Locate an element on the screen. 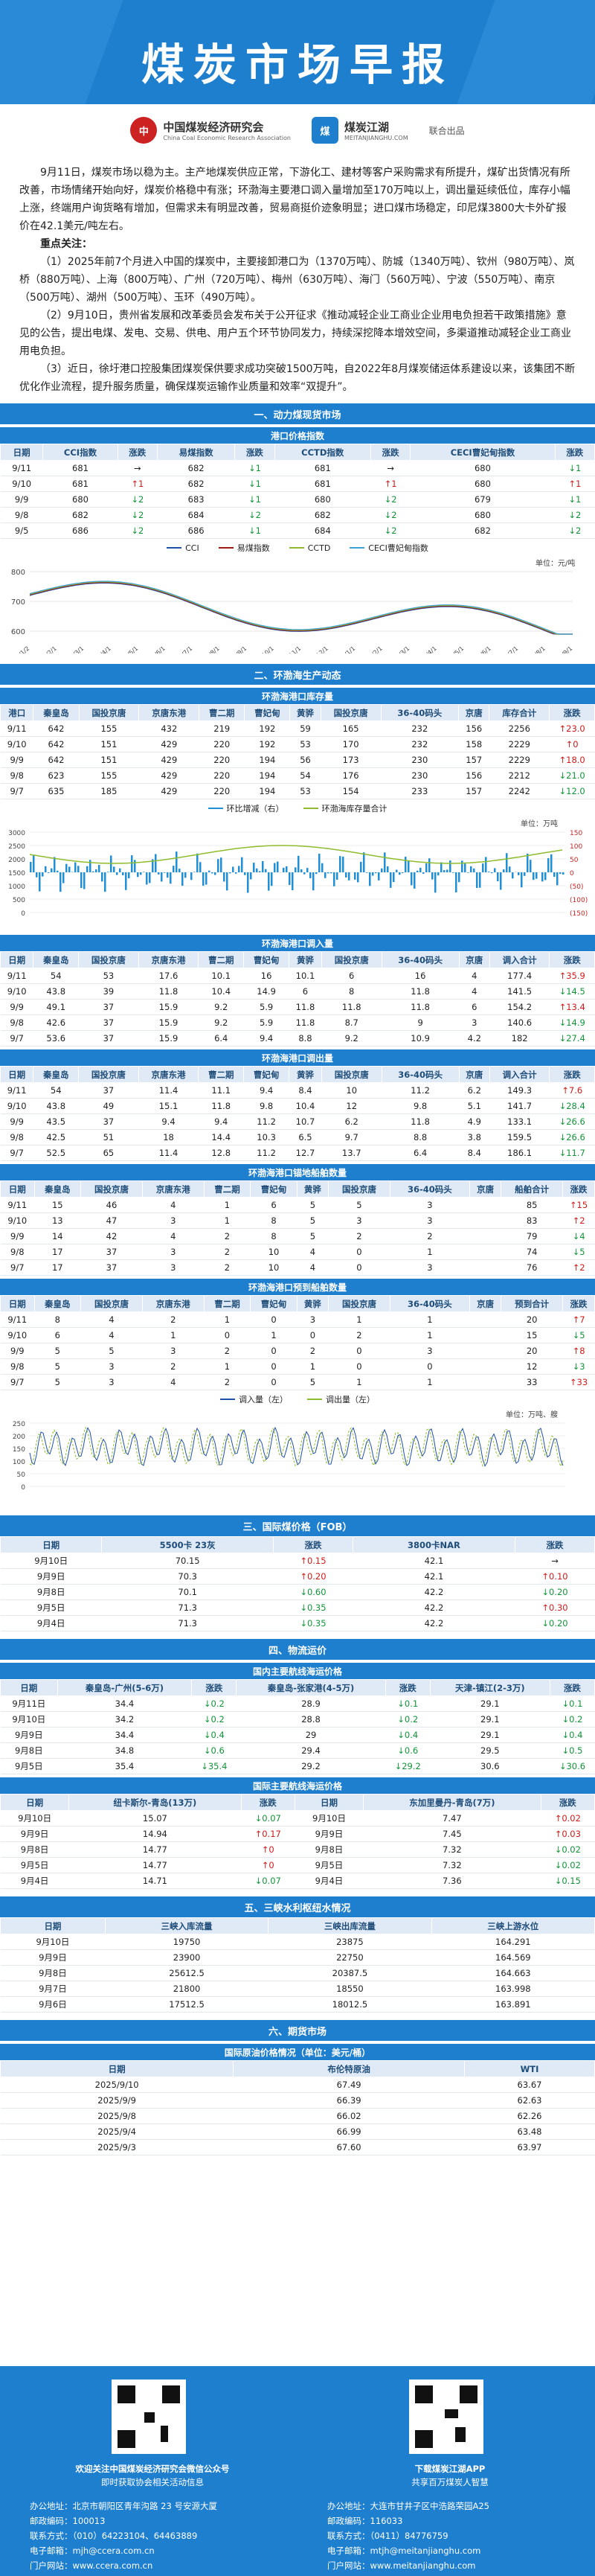  table-cell: 9/10 is located at coordinates (22, 484).